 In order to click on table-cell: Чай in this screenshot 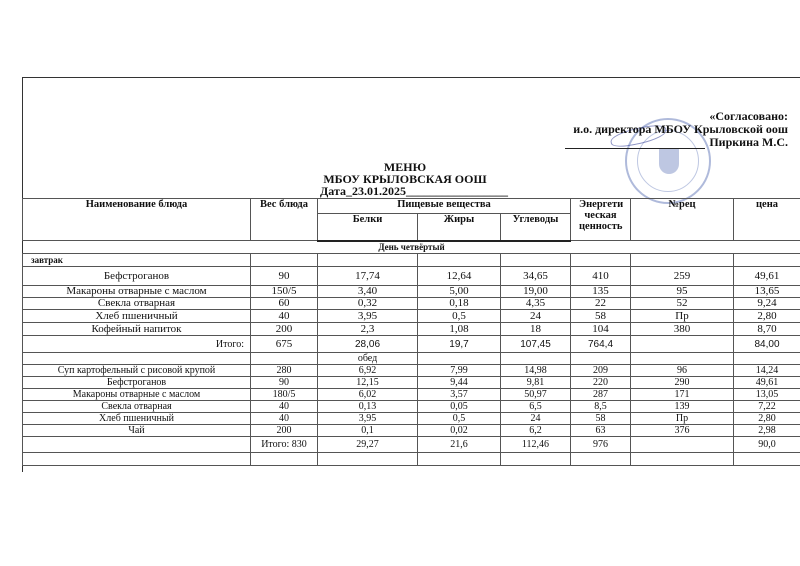, I will do `click(136, 430)`.